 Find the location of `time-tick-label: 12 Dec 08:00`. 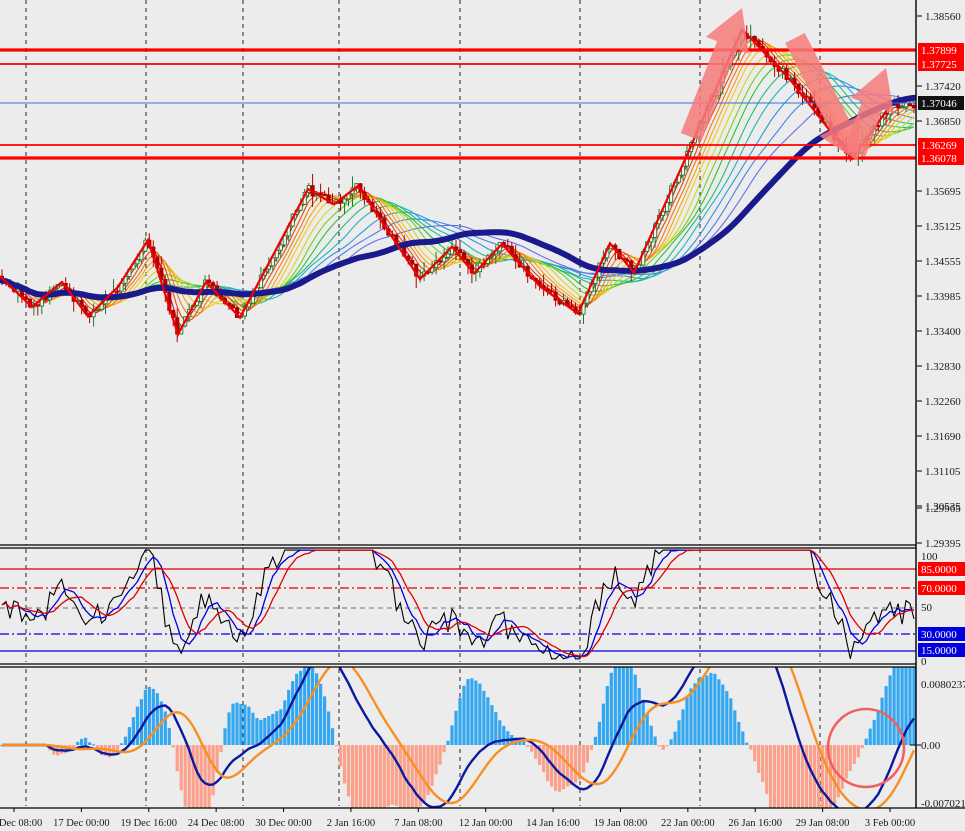

time-tick-label: 12 Dec 08:00 is located at coordinates (21, 823).